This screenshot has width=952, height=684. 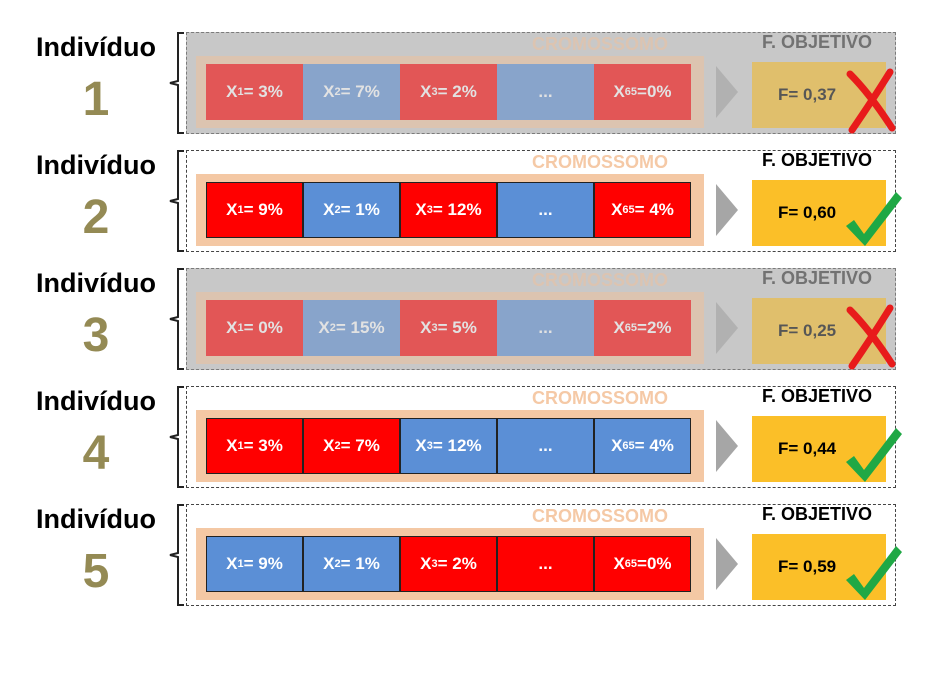 I want to click on gene-list: X 1 = 0% X 2 = 15% X 3 = 5%... X 65 =2%, so click(x=448, y=328).